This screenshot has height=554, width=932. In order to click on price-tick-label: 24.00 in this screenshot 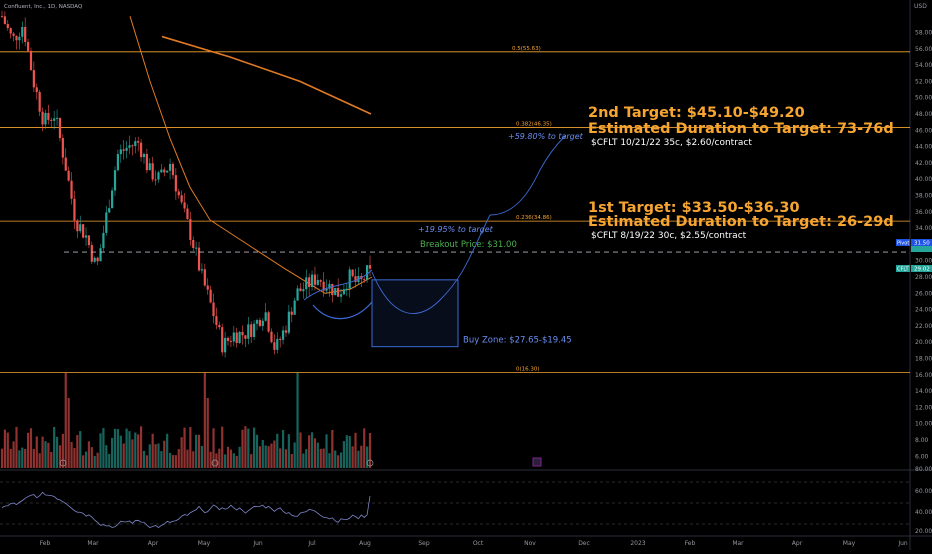, I will do `click(923, 310)`.